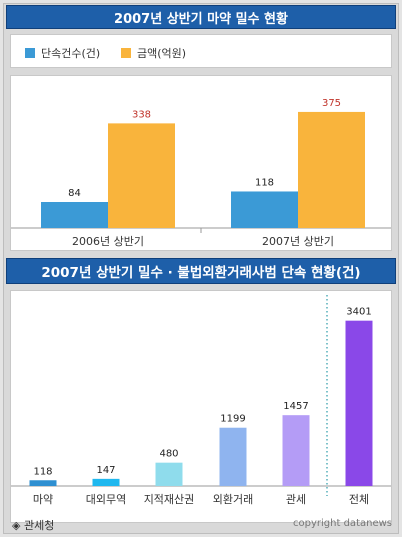 The width and height of the screenshot is (402, 537). I want to click on top-chart-title: 2007년 상반기 마약 밀수 현황, so click(201, 17).